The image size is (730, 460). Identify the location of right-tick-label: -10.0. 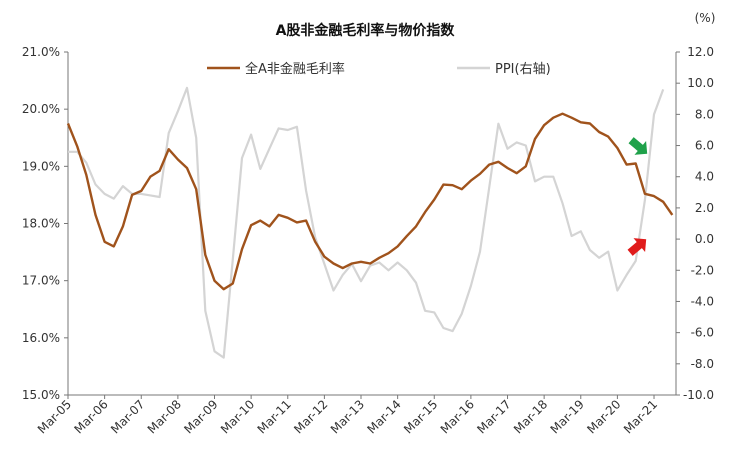
(698, 395).